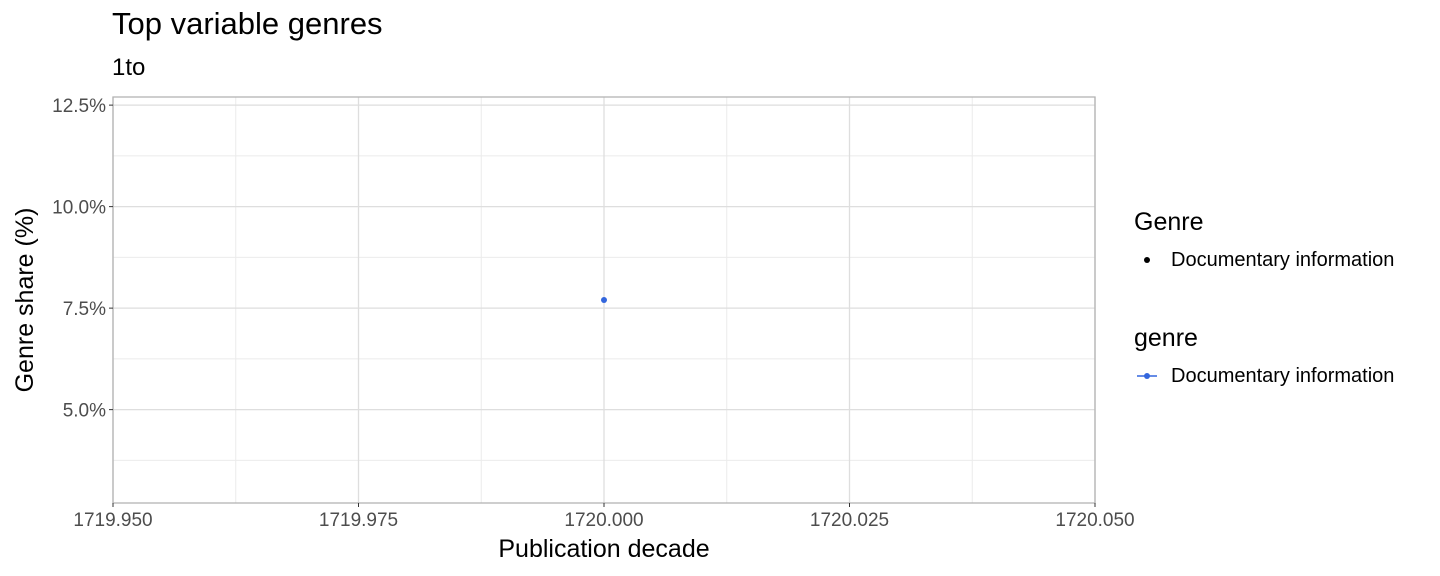  What do you see at coordinates (79, 208) in the screenshot?
I see `y-tick-label: 10.0%` at bounding box center [79, 208].